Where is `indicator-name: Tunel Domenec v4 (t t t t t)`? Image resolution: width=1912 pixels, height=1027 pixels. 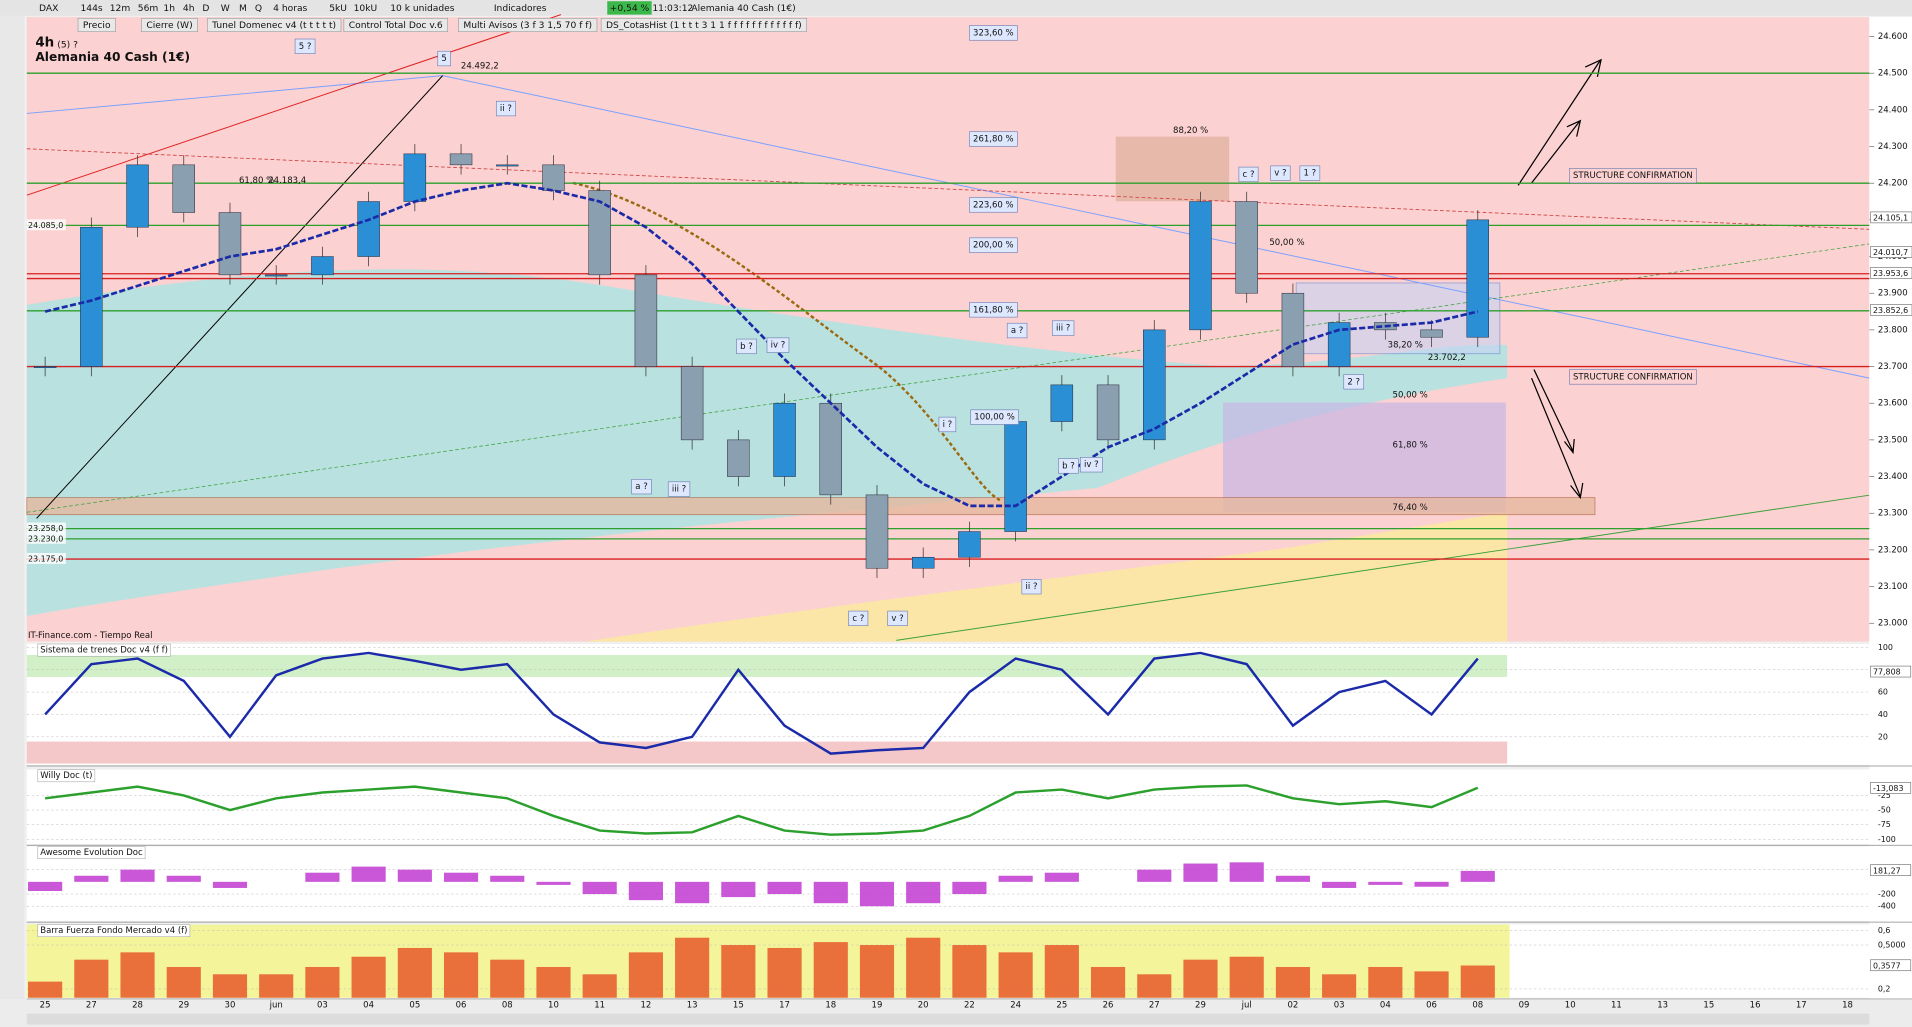 indicator-name: Tunel Domenec v4 (t t t t t) is located at coordinates (273, 26).